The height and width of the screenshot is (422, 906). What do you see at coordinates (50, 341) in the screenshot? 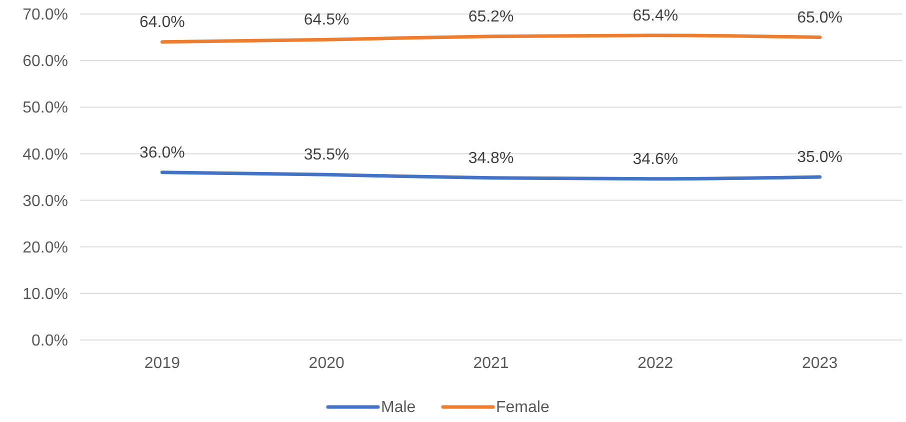
I see `y-tick-label: 0.0%` at bounding box center [50, 341].